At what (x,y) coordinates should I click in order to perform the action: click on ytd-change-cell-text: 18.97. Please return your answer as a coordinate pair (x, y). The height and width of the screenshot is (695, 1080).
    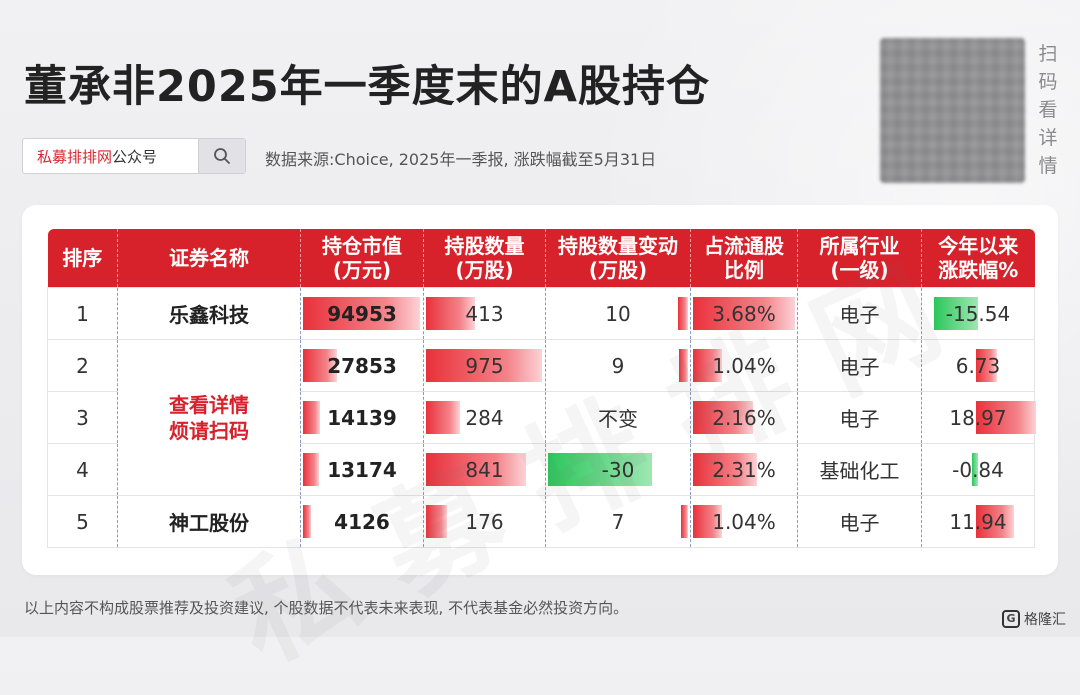
    Looking at the image, I should click on (978, 417).